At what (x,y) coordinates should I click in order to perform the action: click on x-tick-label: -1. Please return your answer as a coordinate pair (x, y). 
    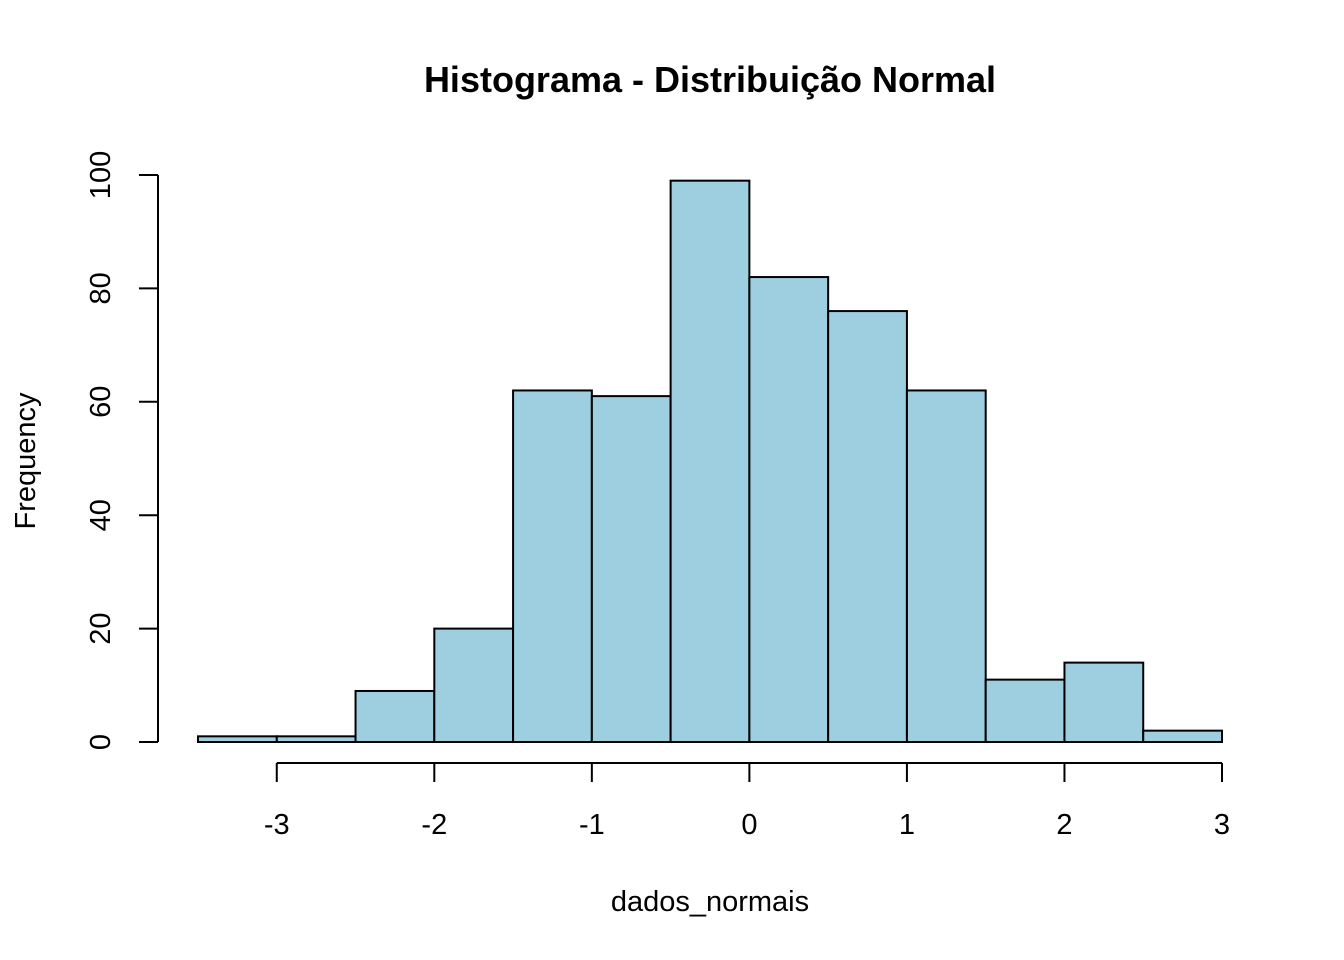
    Looking at the image, I should click on (592, 825).